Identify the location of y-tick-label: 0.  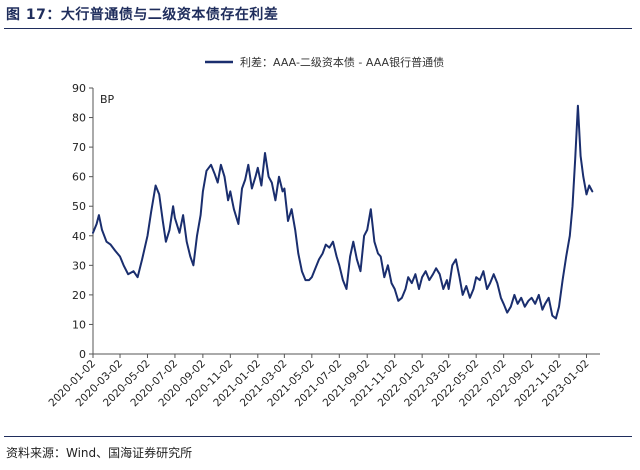
(82, 354).